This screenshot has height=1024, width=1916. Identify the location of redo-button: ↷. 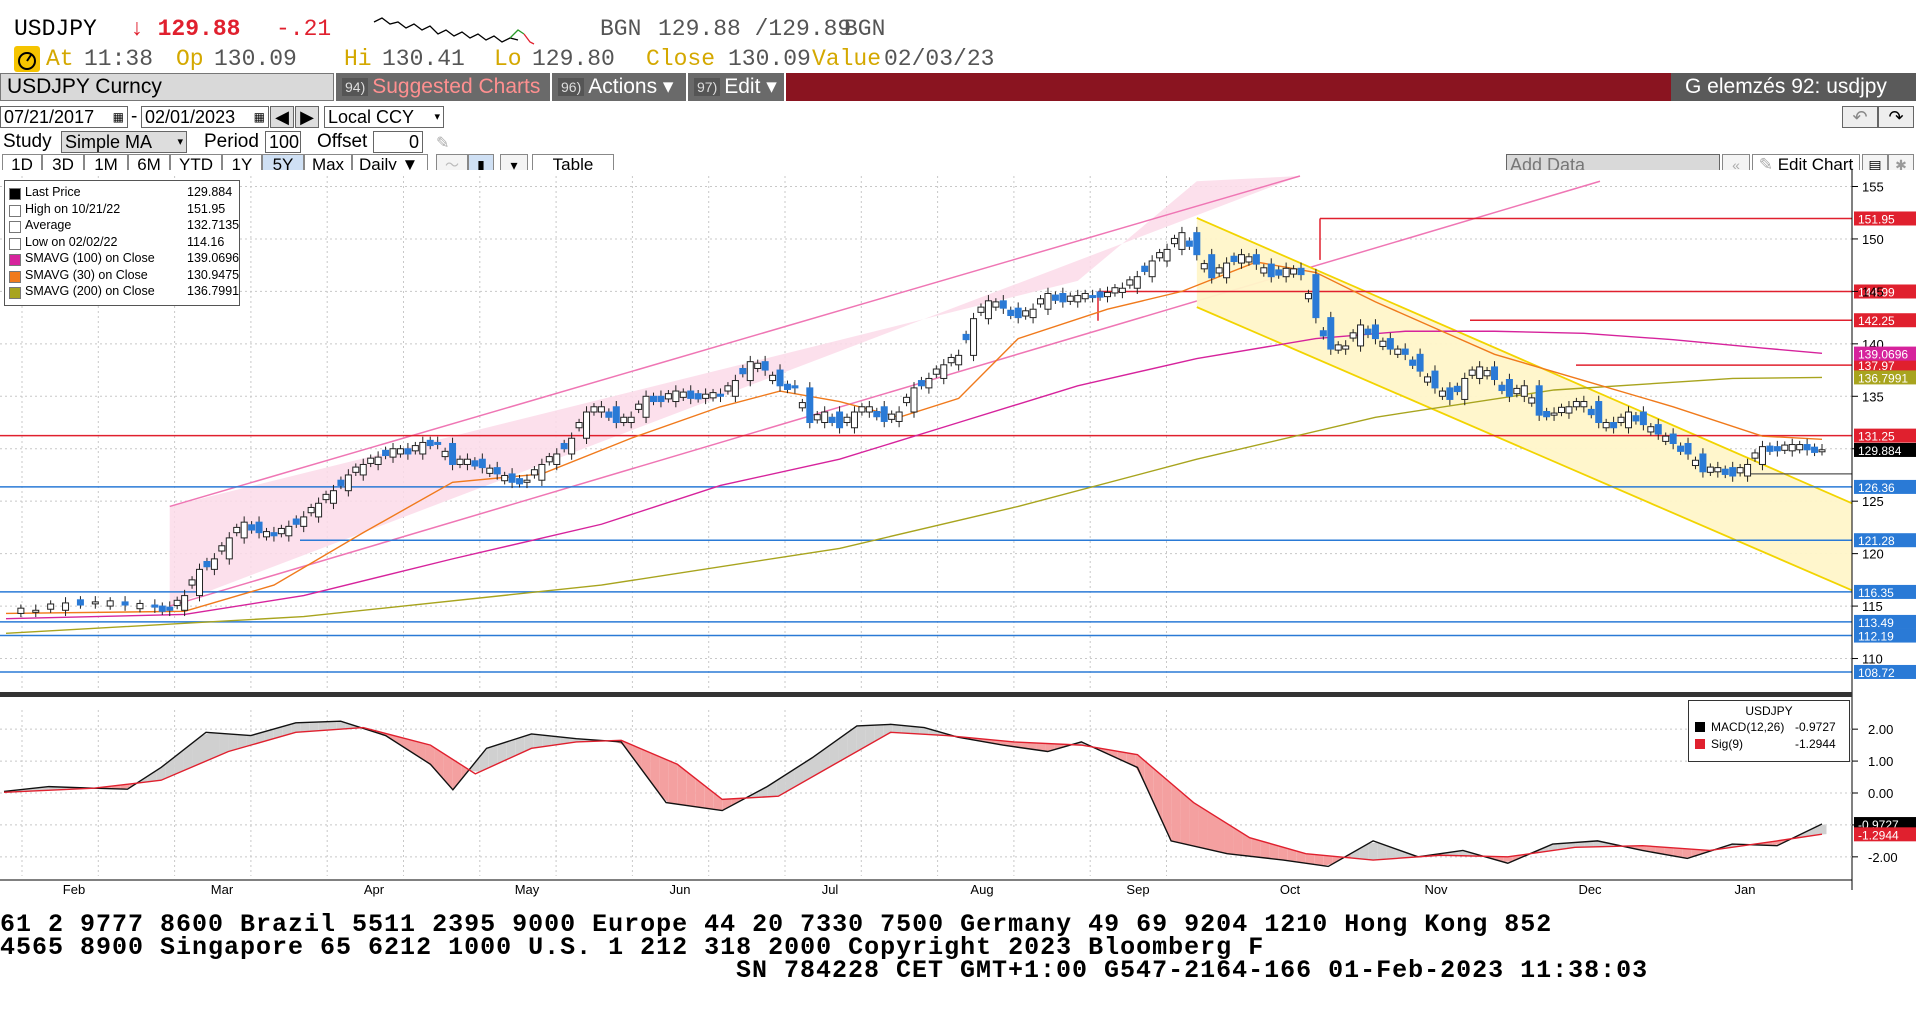
(1896, 117).